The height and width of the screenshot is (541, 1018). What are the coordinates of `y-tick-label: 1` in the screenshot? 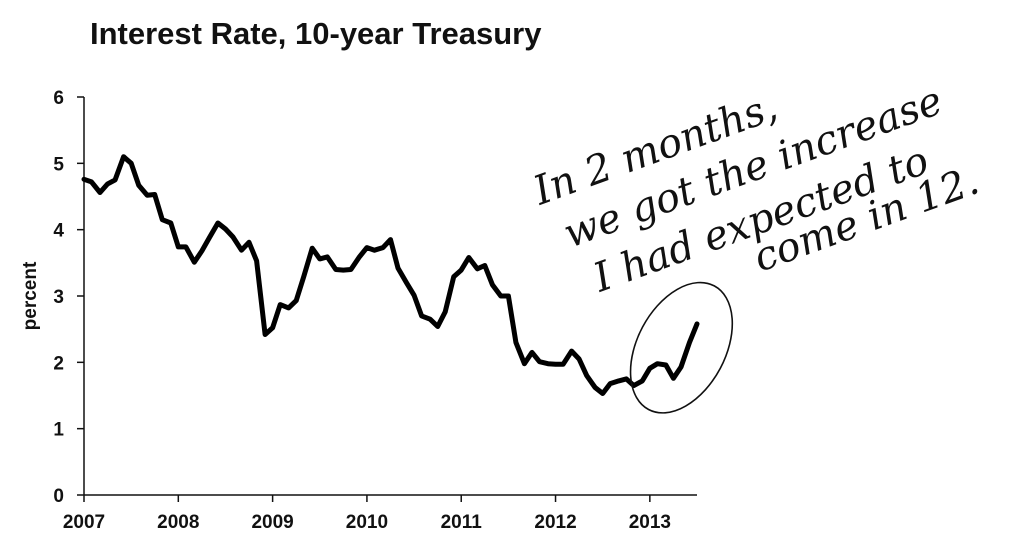 It's located at (58, 430).